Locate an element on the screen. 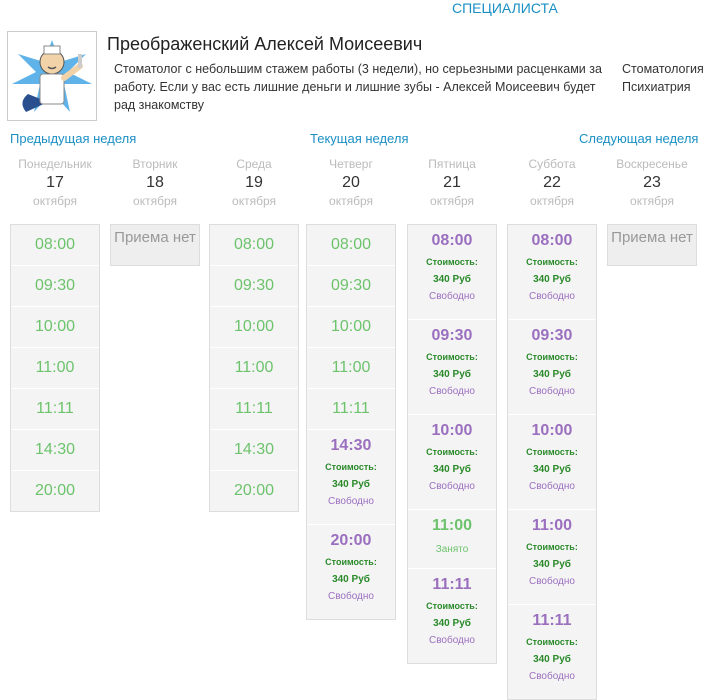 This screenshot has height=700, width=704. day-date: 17 is located at coordinates (55, 182).